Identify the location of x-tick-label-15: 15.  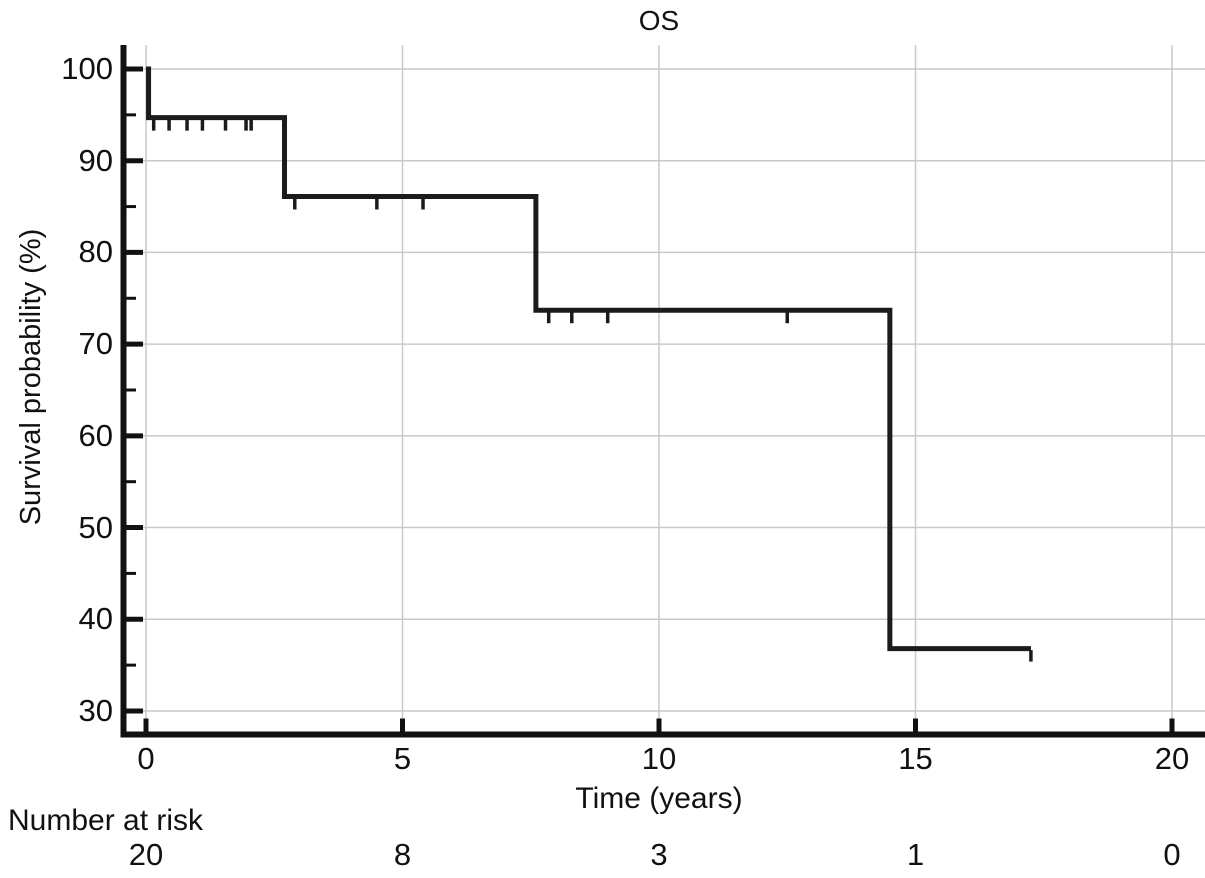
(915, 758).